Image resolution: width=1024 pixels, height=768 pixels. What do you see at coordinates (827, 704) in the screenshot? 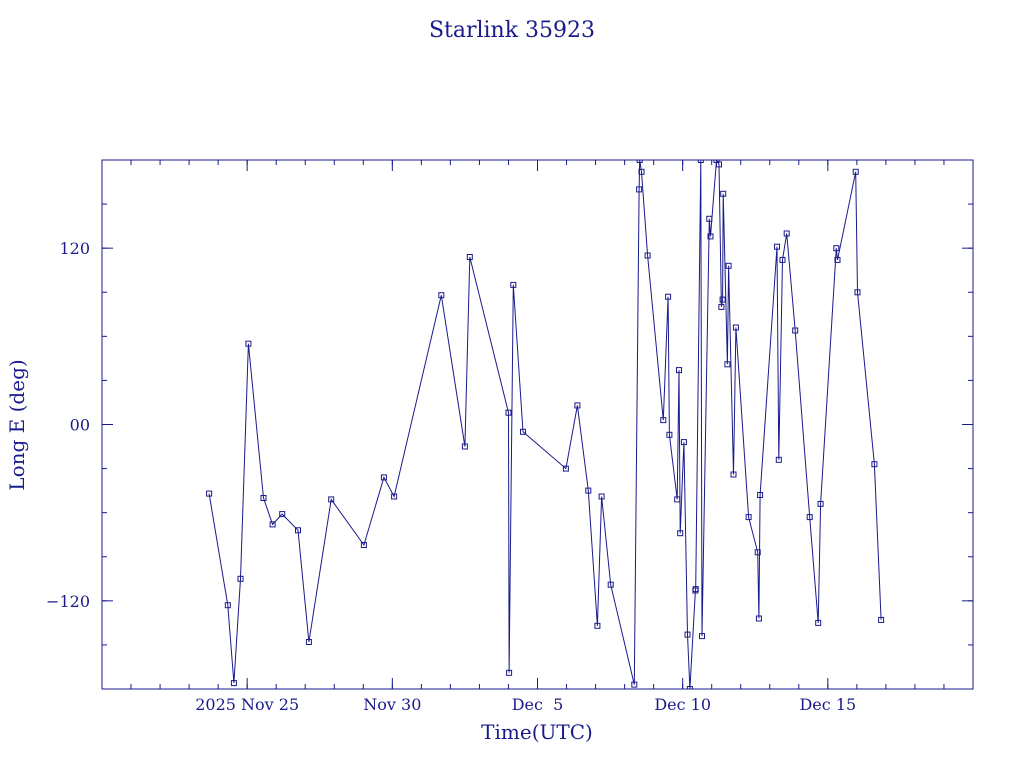
I see `x-tick-label: Dec 15` at bounding box center [827, 704].